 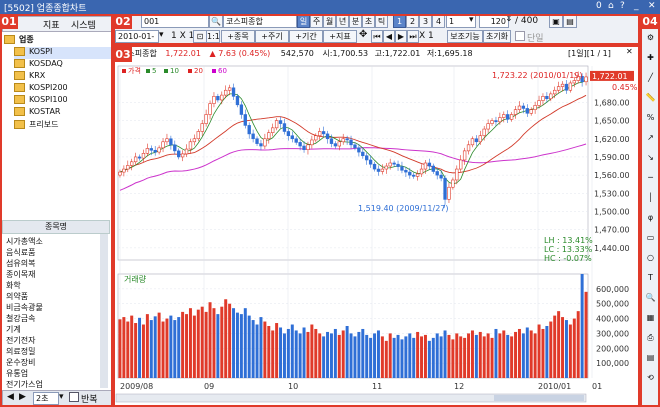 What do you see at coordinates (22, 397) in the screenshot?
I see `next-icon: ▶` at bounding box center [22, 397].